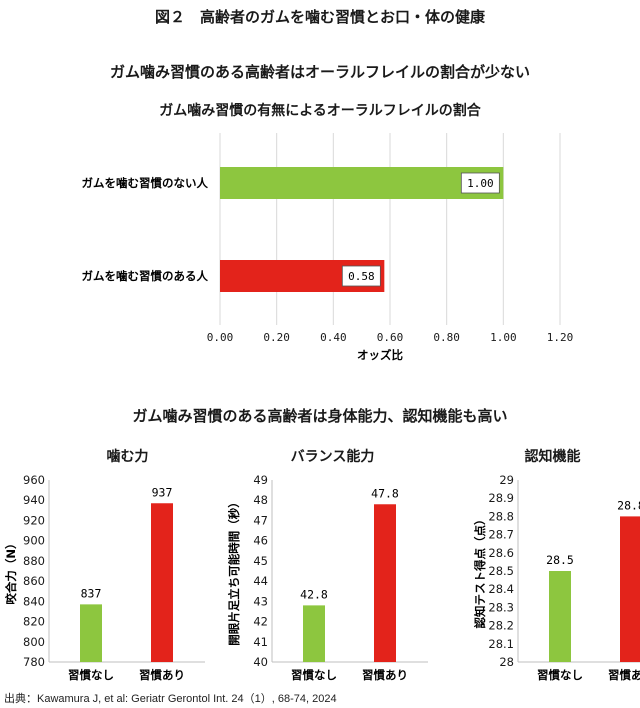 This screenshot has height=708, width=640. Describe the element at coordinates (501, 498) in the screenshot. I see `y-tick-label: 28.9` at that location.